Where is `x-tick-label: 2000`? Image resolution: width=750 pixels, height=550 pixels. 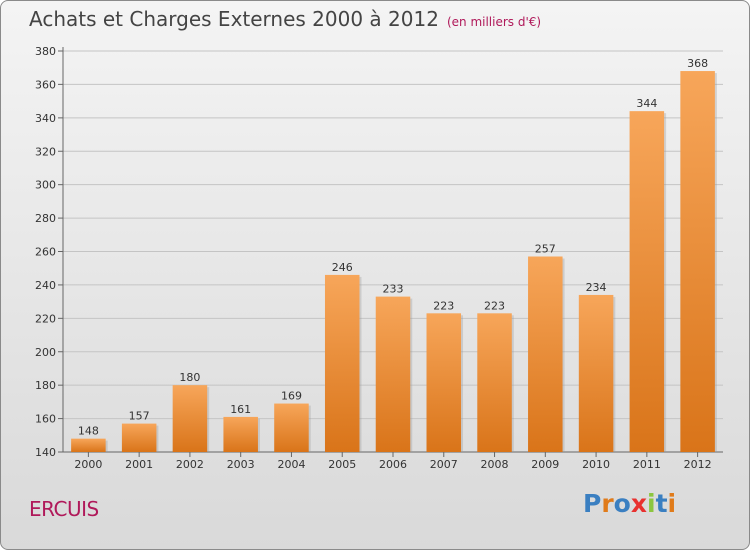 x-tick-label: 2000 is located at coordinates (88, 464).